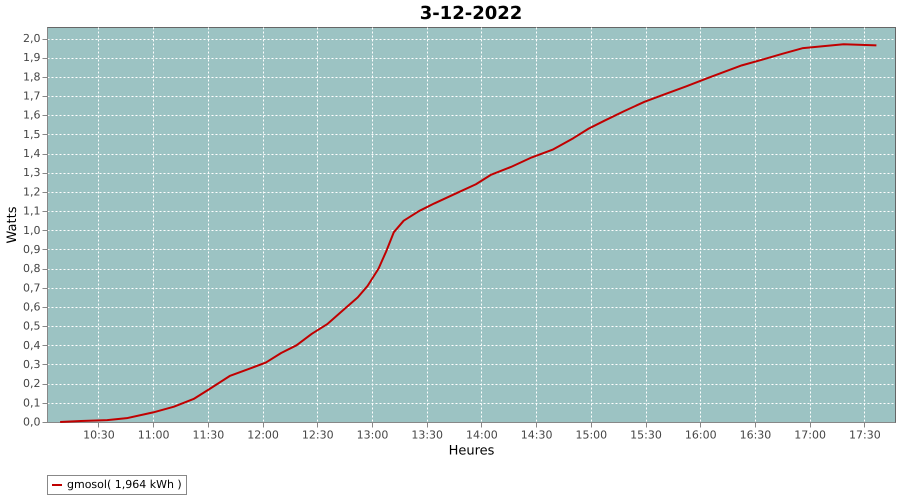  I want to click on y-tick-label: 0,1, so click(31, 403).